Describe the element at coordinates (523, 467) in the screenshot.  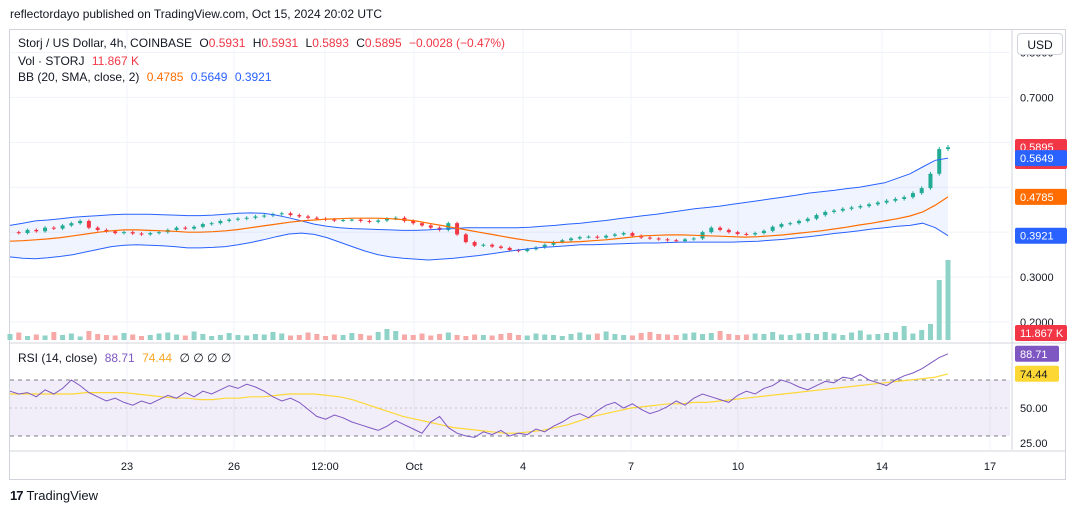
I see `time-tick-label: 4` at that location.